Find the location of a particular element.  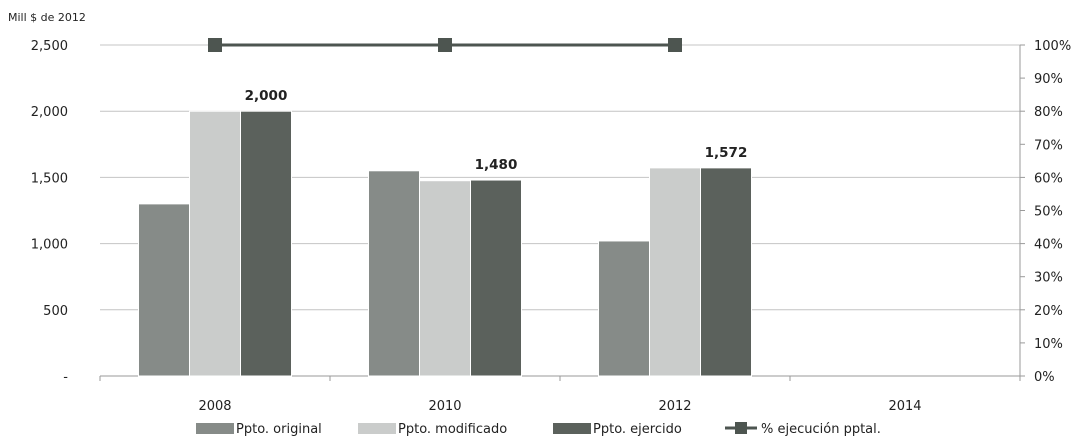

legend-swatch-marker is located at coordinates (741, 428).